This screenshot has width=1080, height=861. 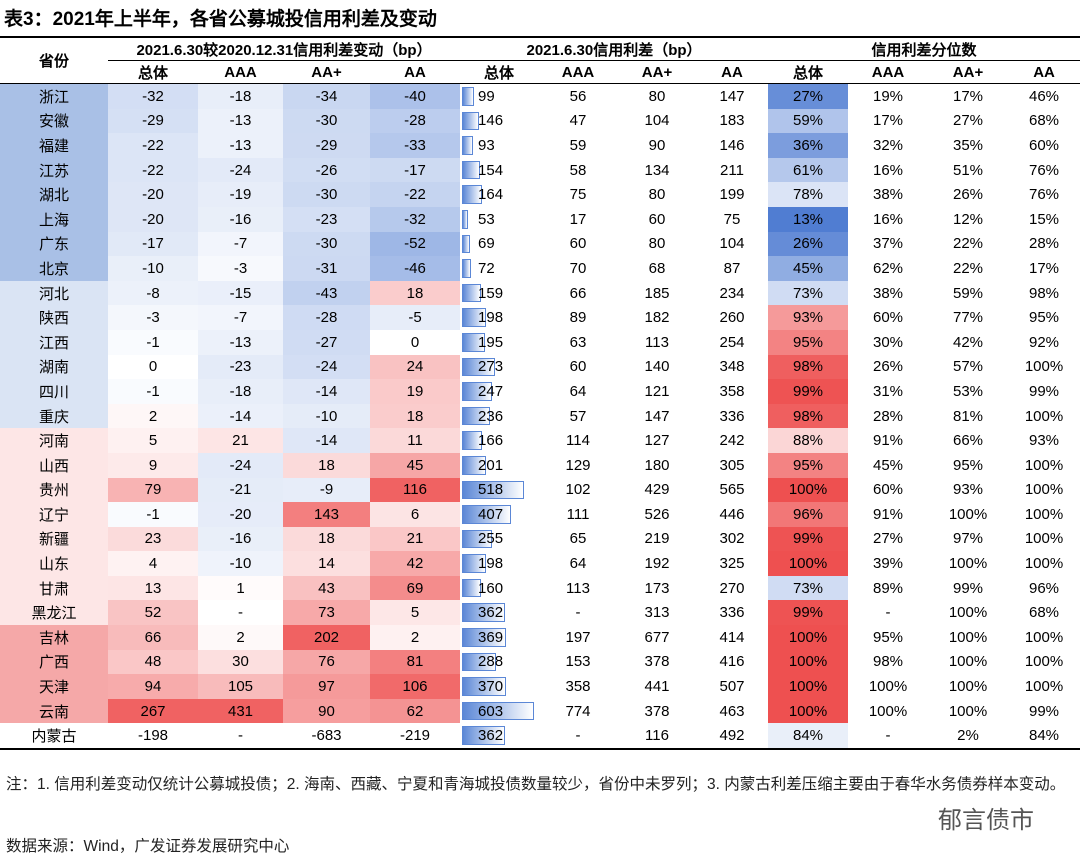 I want to click on table-row: 黑龙江 52 - 73 5 362 - 313 336 99% - 100% 68%, so click(x=540, y=613).